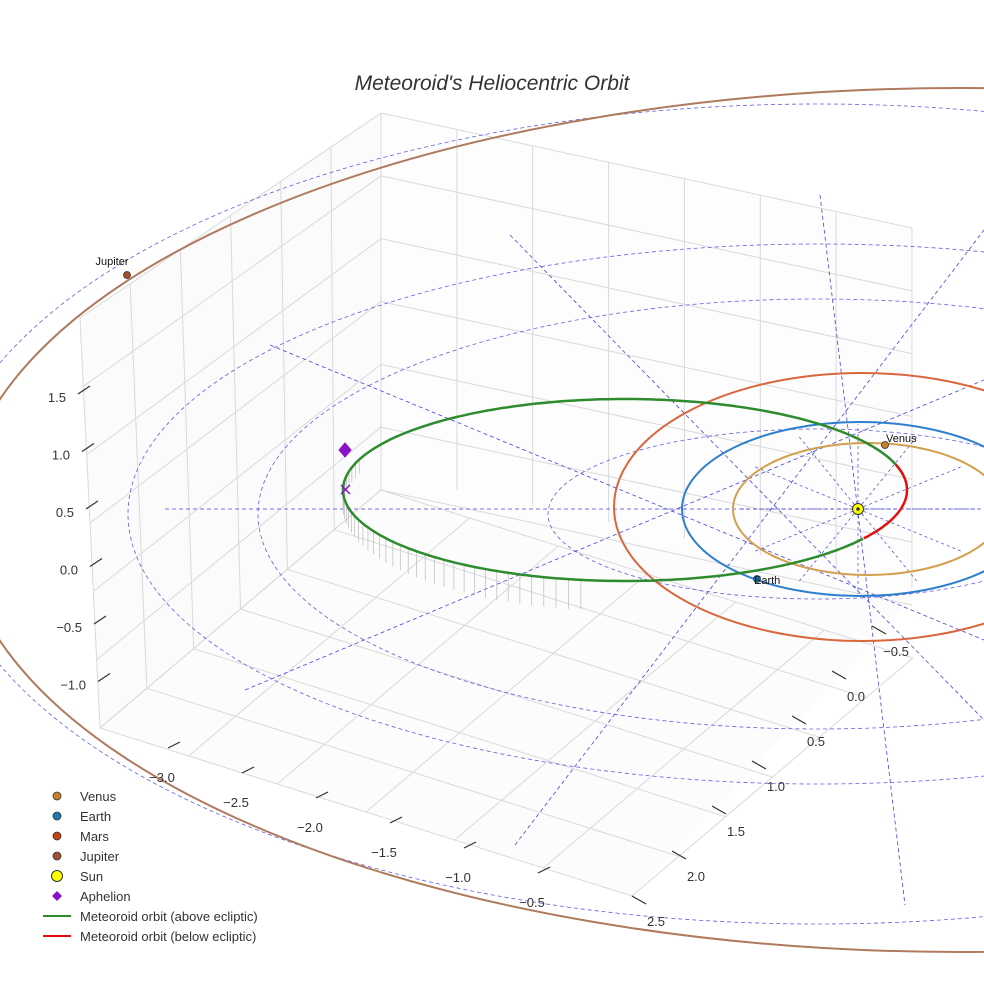 The image size is (984, 989). I want to click on aphelion-marker, so click(345, 450).